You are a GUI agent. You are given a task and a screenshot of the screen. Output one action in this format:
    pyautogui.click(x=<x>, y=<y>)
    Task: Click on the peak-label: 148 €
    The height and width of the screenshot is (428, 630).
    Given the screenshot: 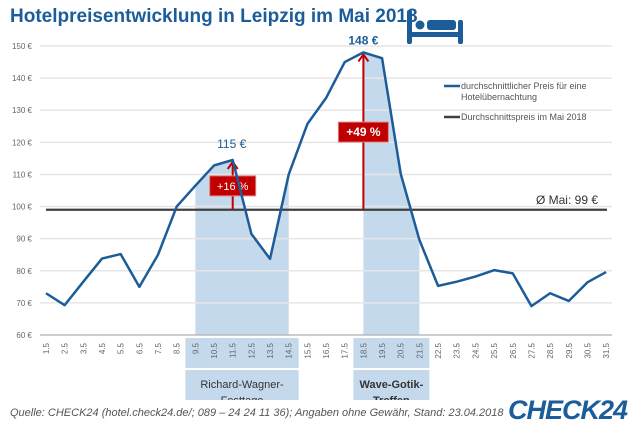 What is the action you would take?
    pyautogui.click(x=363, y=40)
    